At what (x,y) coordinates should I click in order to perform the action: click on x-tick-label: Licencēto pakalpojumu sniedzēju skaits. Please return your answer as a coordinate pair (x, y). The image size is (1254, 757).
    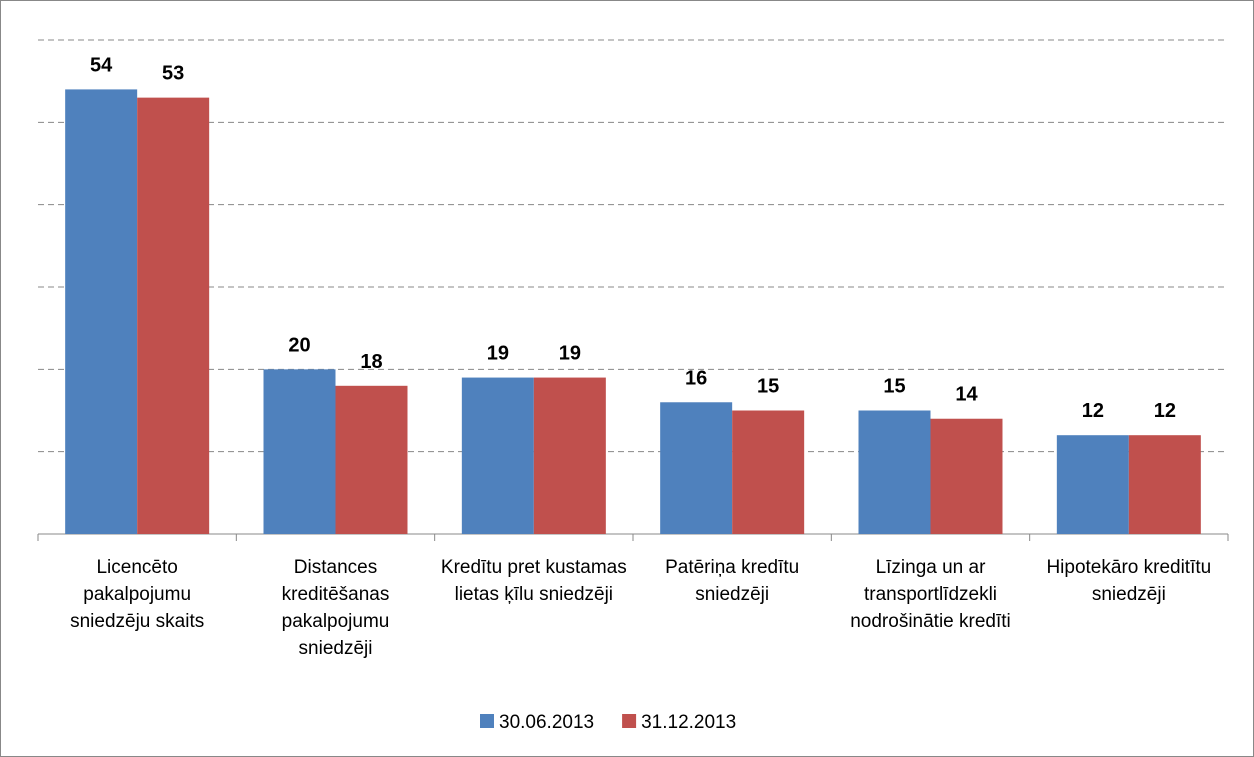
    Looking at the image, I should click on (137, 594).